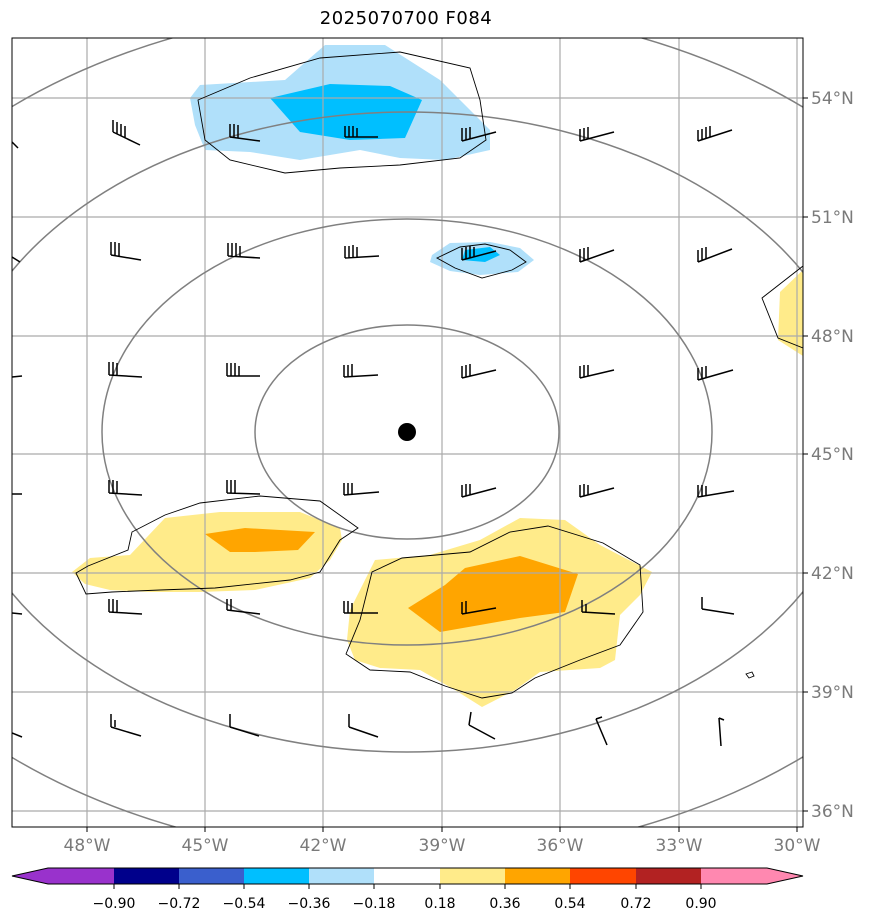  Describe the element at coordinates (442, 846) in the screenshot. I see `lon-label: 39°W` at that location.